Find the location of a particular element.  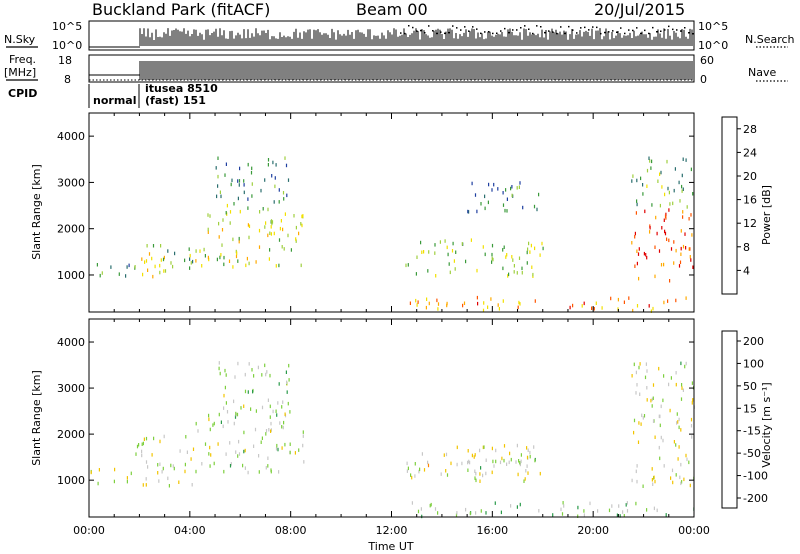

freq-tick-top: 18 is located at coordinates (65, 60).